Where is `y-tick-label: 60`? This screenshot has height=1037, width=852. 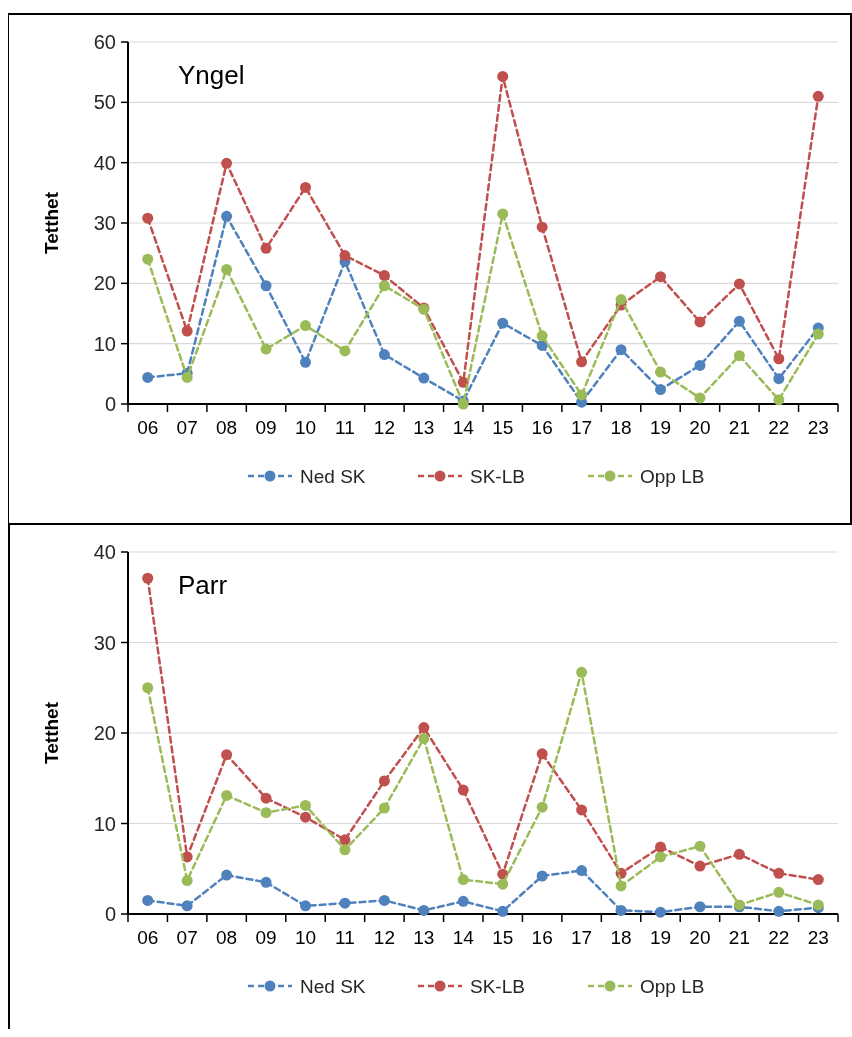 y-tick-label: 60 is located at coordinates (104, 42).